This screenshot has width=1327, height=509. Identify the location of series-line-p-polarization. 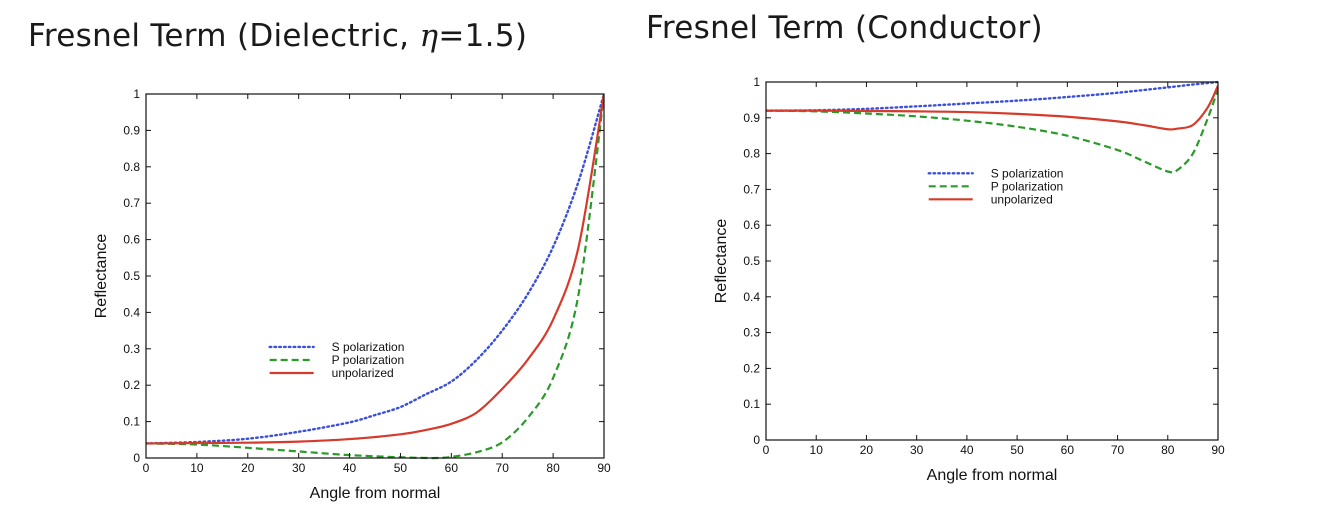
(992, 131).